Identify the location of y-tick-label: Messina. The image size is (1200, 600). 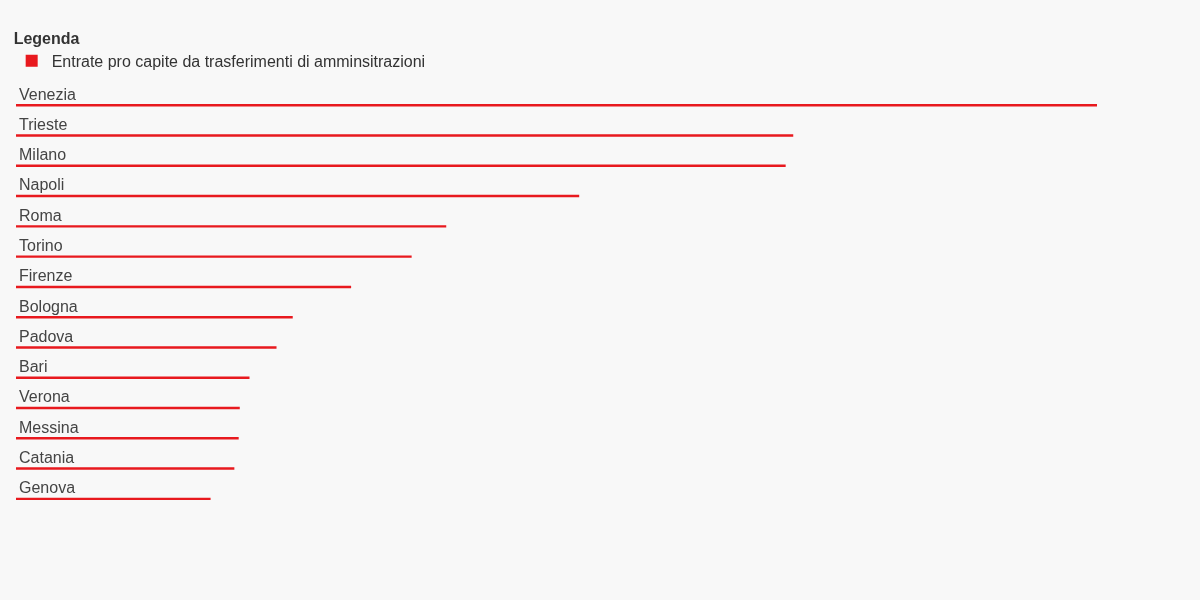
(49, 427).